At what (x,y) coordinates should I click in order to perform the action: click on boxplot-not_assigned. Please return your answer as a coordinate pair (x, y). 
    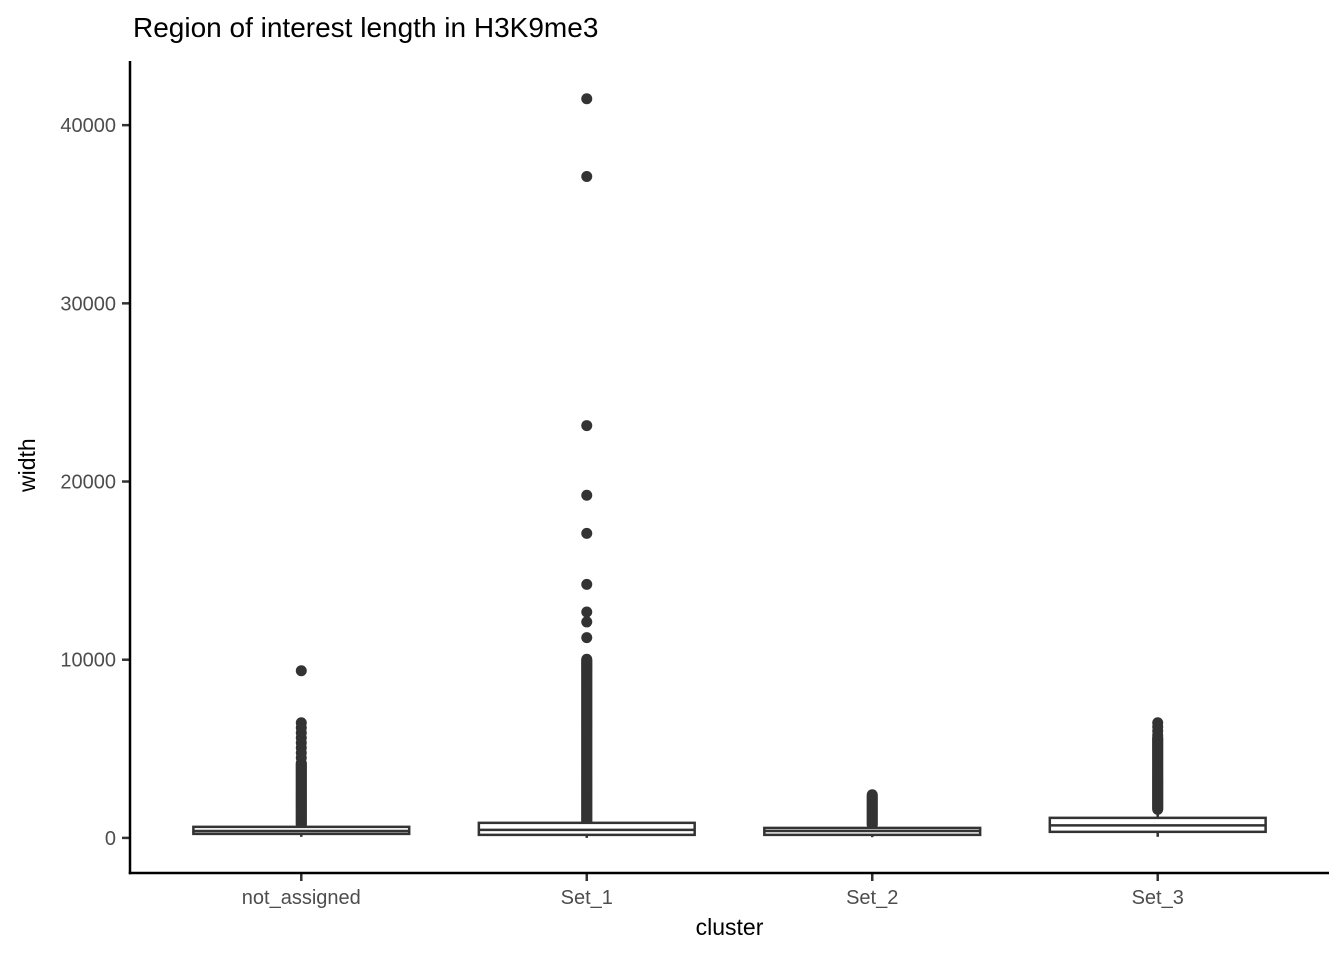
    Looking at the image, I should click on (301, 751).